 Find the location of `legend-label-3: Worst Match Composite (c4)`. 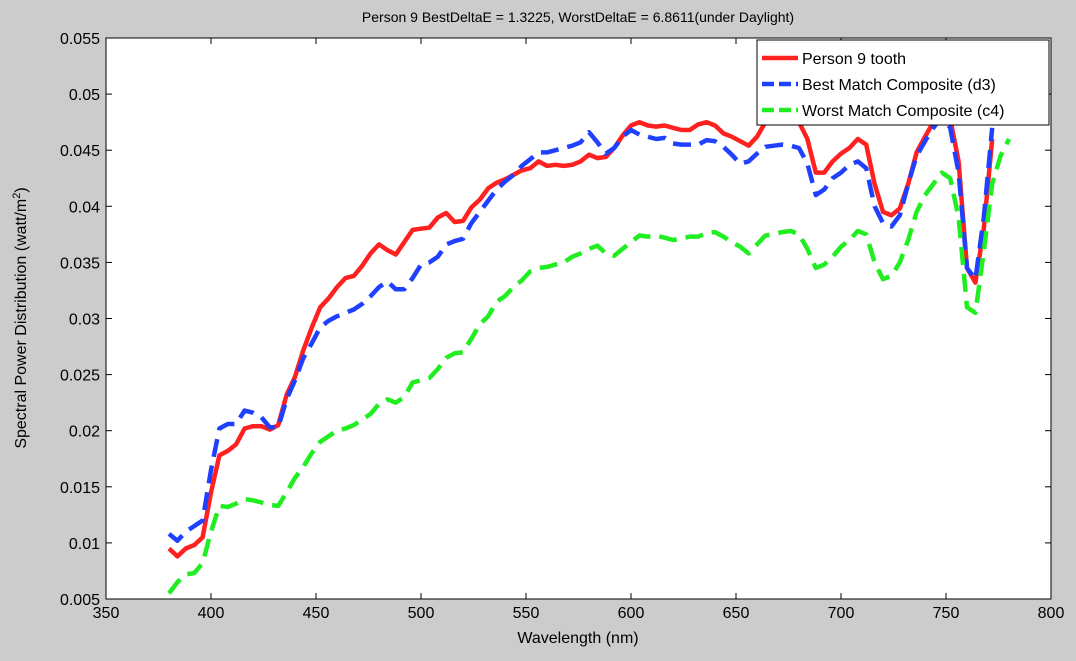

legend-label-3: Worst Match Composite (c4) is located at coordinates (903, 111).